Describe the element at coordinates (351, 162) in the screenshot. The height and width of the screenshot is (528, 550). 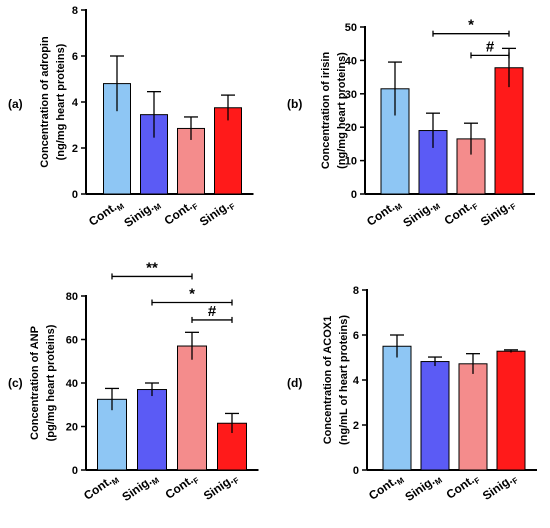
I see `y-tick-label: 10` at that location.